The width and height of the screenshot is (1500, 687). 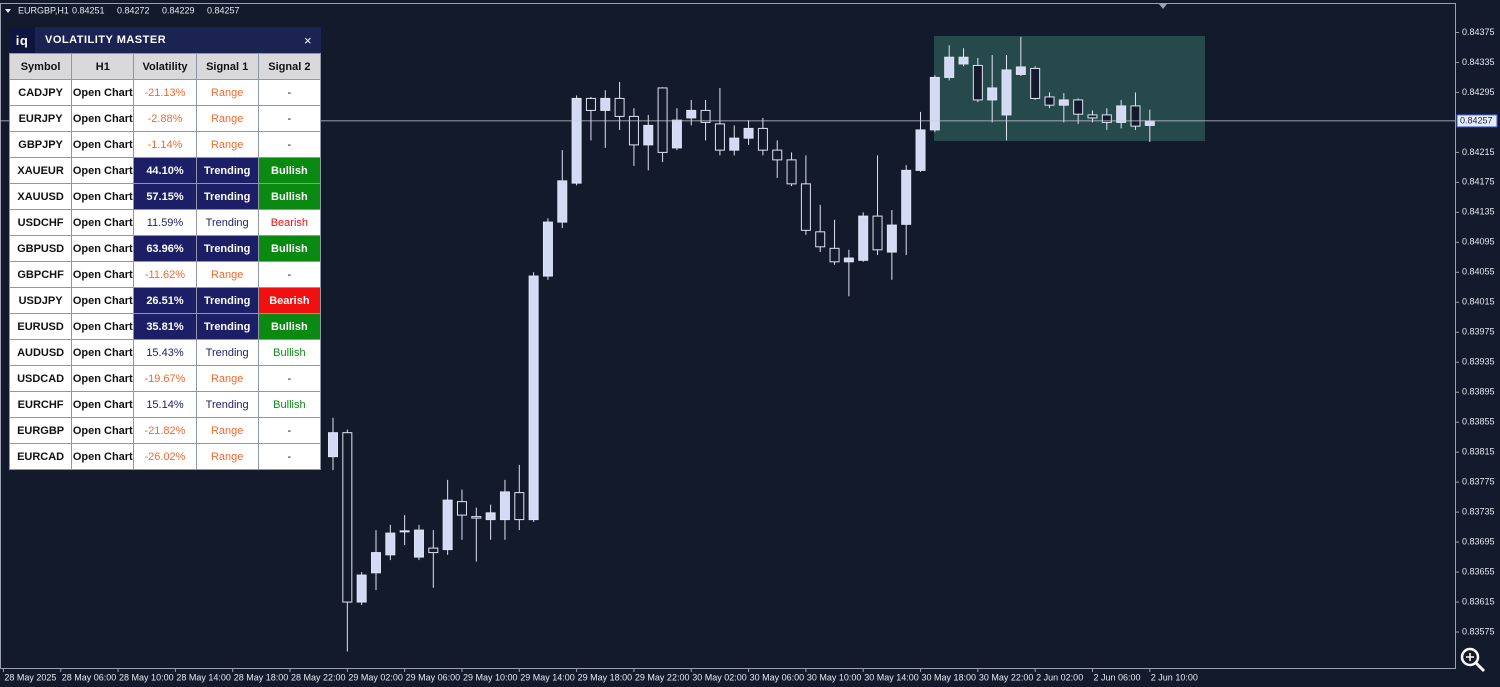 What do you see at coordinates (223, 10) in the screenshot?
I see `header-price: 0.84257` at bounding box center [223, 10].